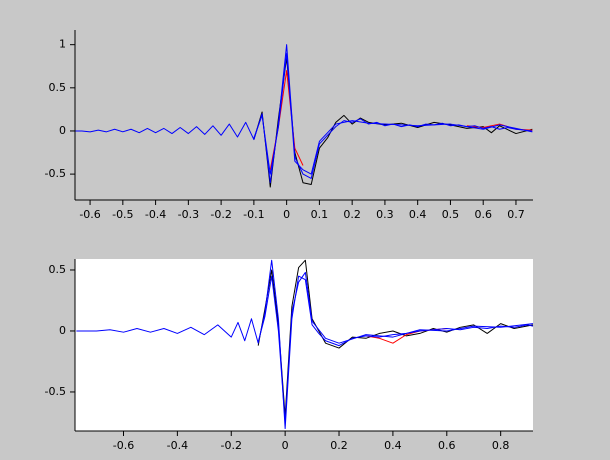  Describe the element at coordinates (253, 214) in the screenshot. I see `x-tick-label: -0.1` at that location.